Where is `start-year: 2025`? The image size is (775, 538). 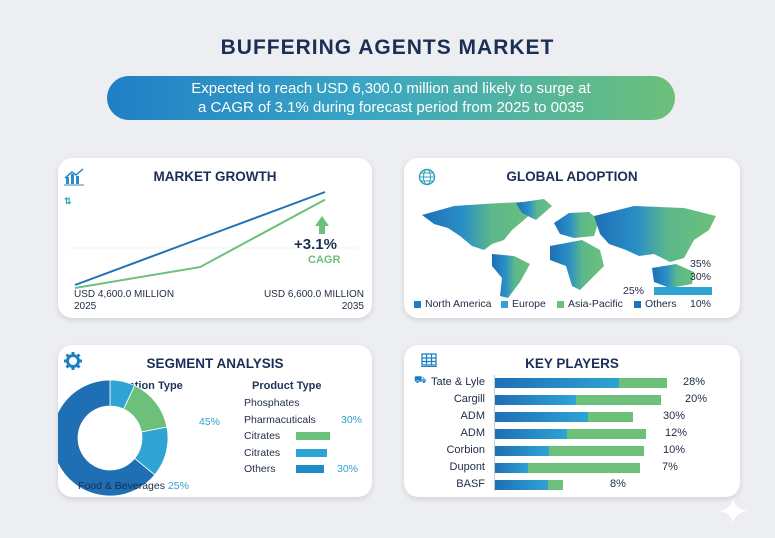
start-year: 2025 is located at coordinates (85, 306).